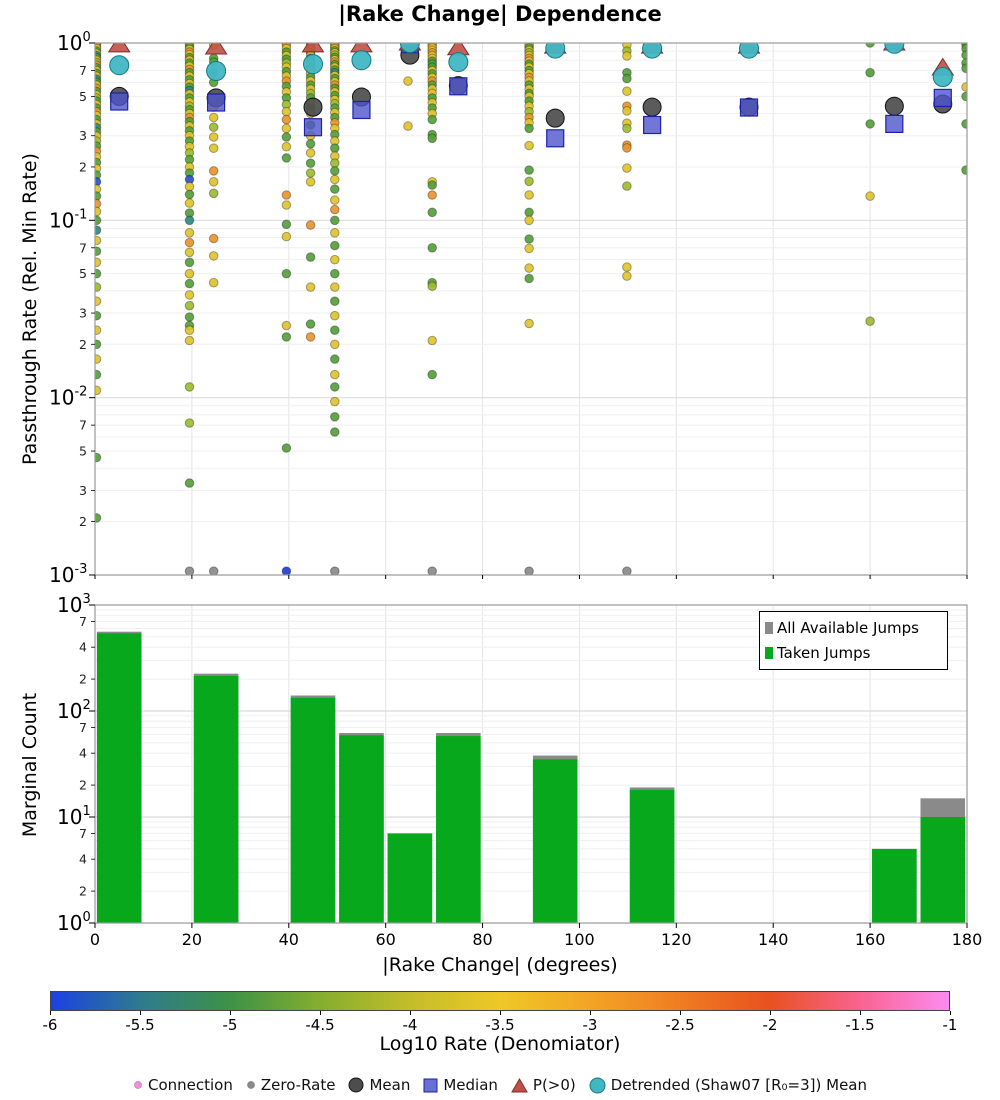 This screenshot has height=1100, width=1000. I want to click on legend-item-p0: P(>0), so click(543, 1085).